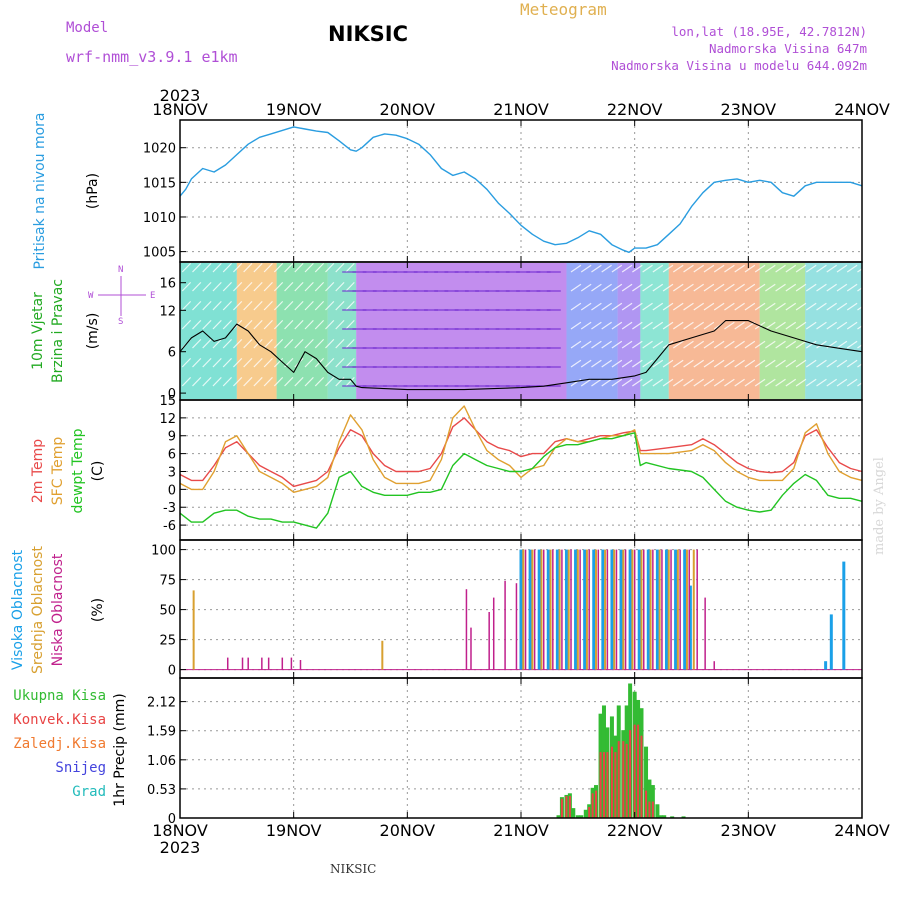 The width and height of the screenshot is (900, 900). What do you see at coordinates (78, 470) in the screenshot?
I see `dewpt-title: dewpt Temp` at bounding box center [78, 470].